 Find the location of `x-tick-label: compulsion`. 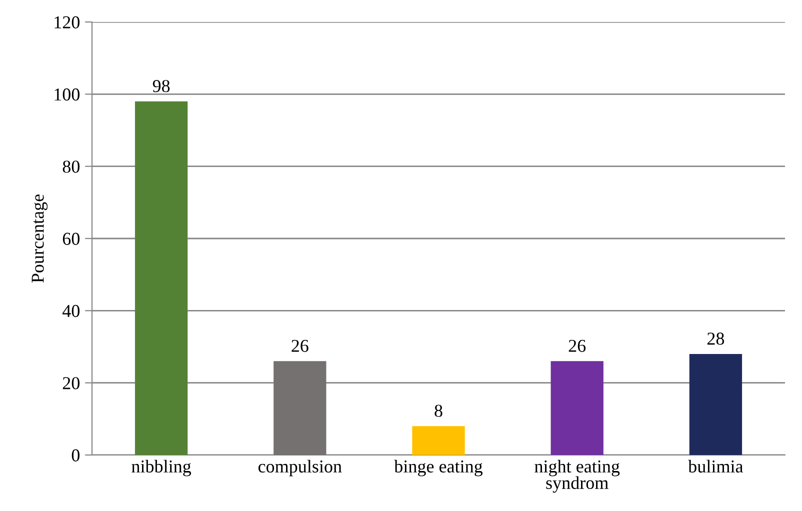

x-tick-label: compulsion is located at coordinates (300, 468).